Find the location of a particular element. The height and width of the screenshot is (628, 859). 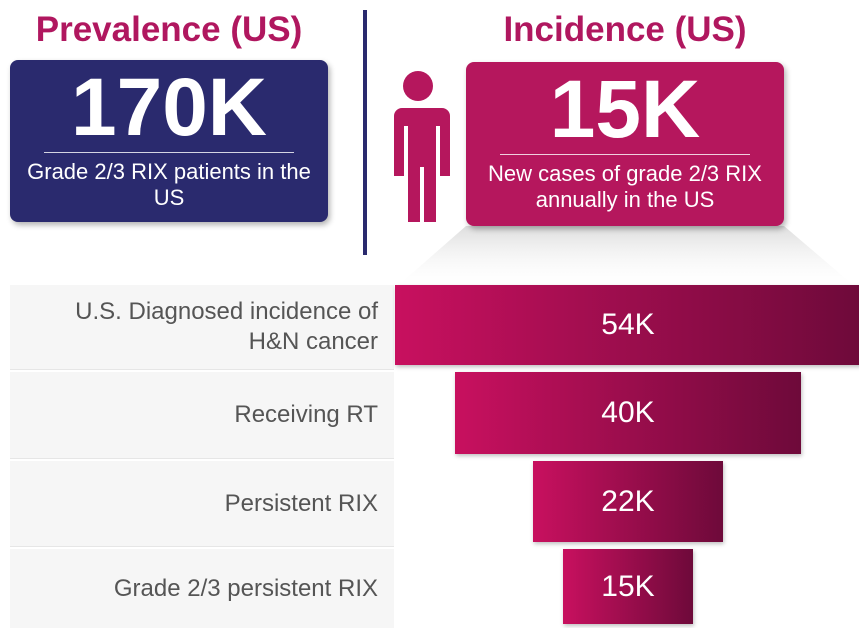

funnel-bar: 54K is located at coordinates (627, 325).